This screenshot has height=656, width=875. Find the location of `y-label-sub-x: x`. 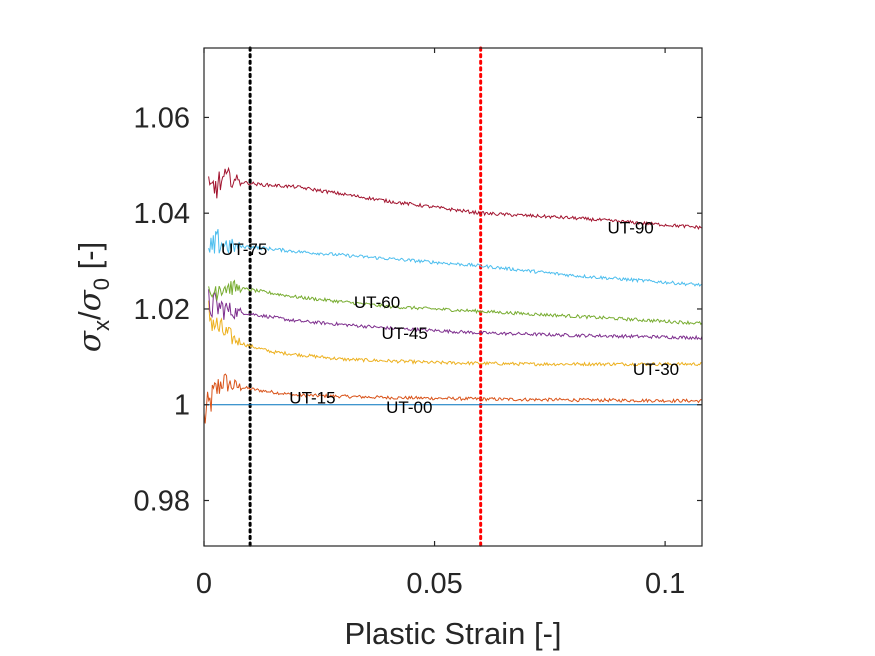

y-label-sub-x: x is located at coordinates (101, 325).